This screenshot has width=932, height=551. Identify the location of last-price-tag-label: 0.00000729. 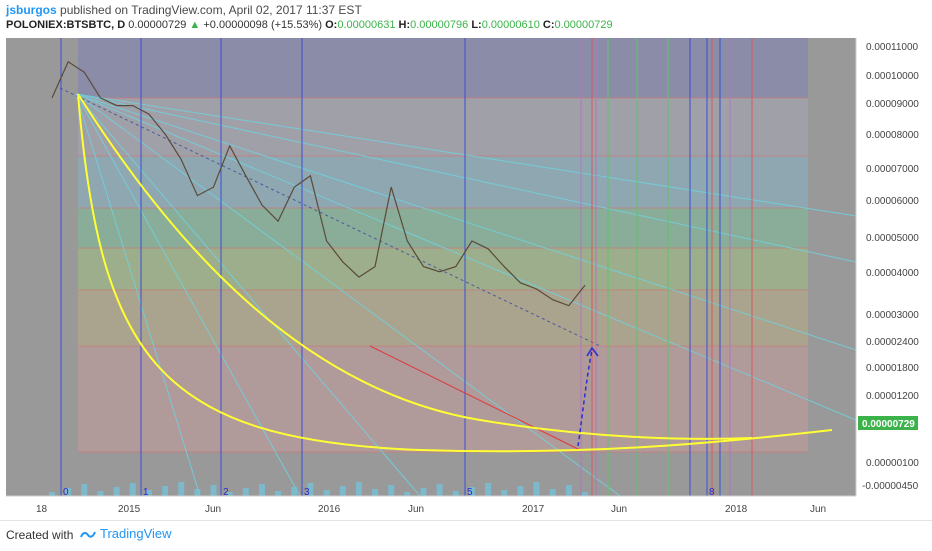
(888, 424).